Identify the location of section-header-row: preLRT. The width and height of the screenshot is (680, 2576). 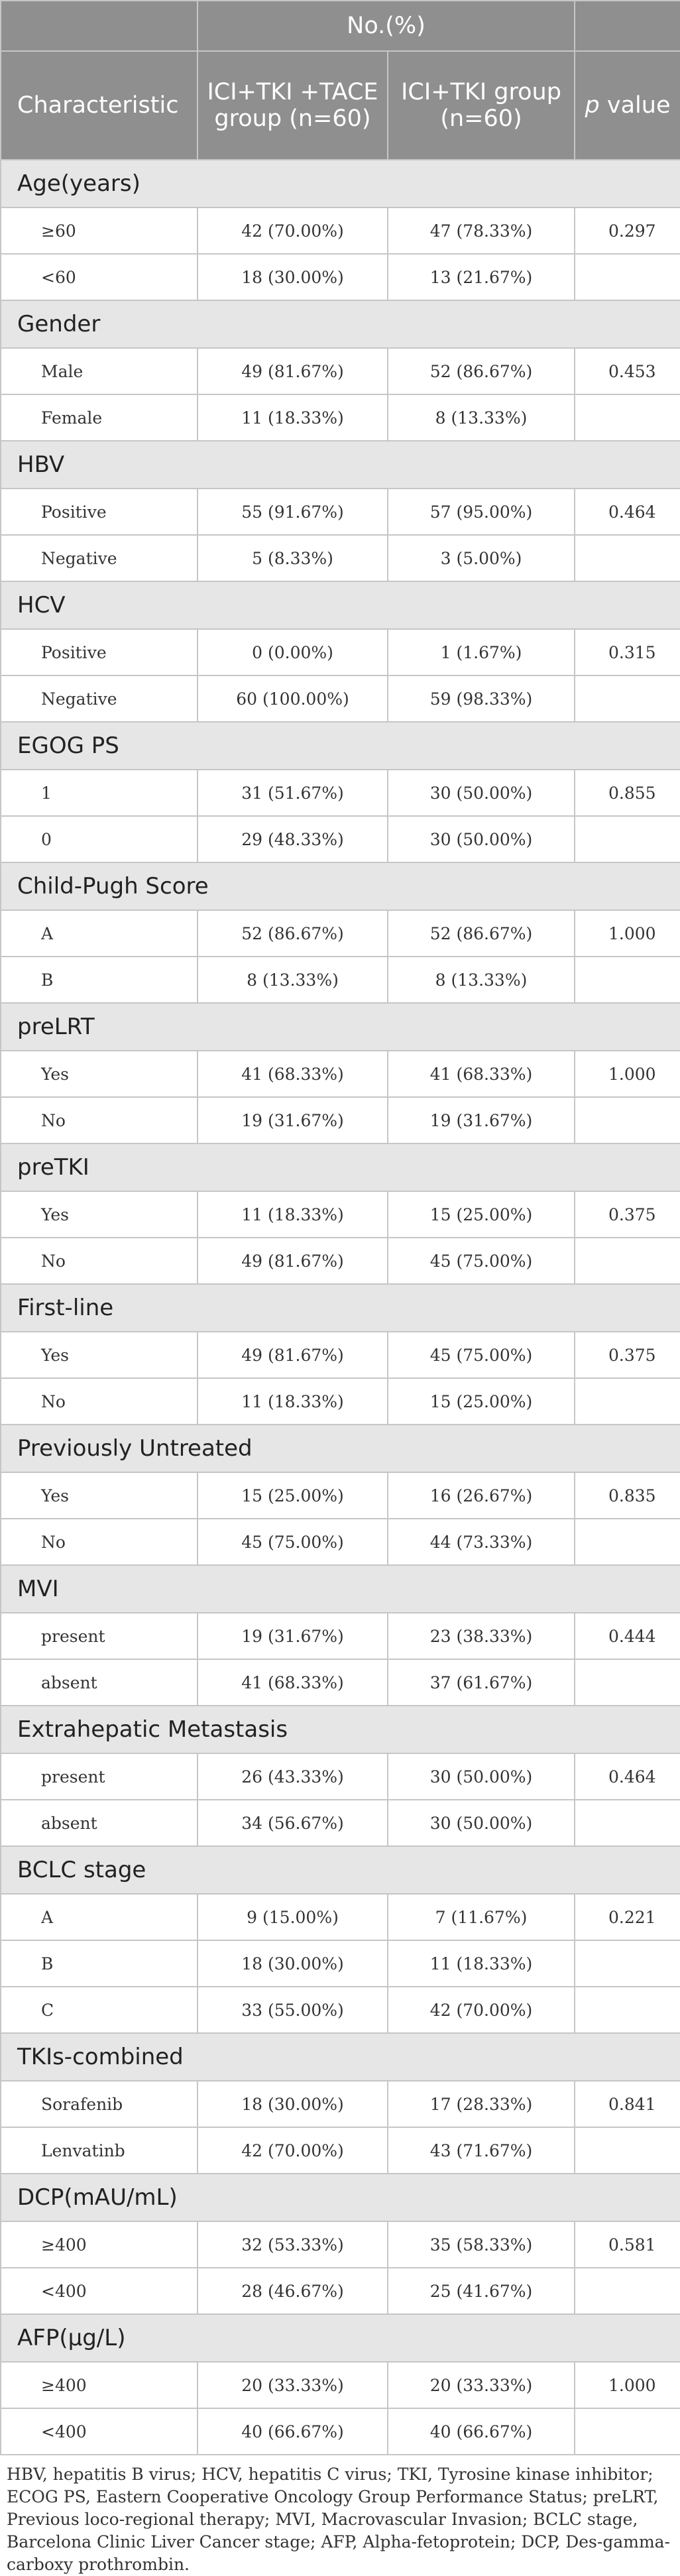
(340, 1026).